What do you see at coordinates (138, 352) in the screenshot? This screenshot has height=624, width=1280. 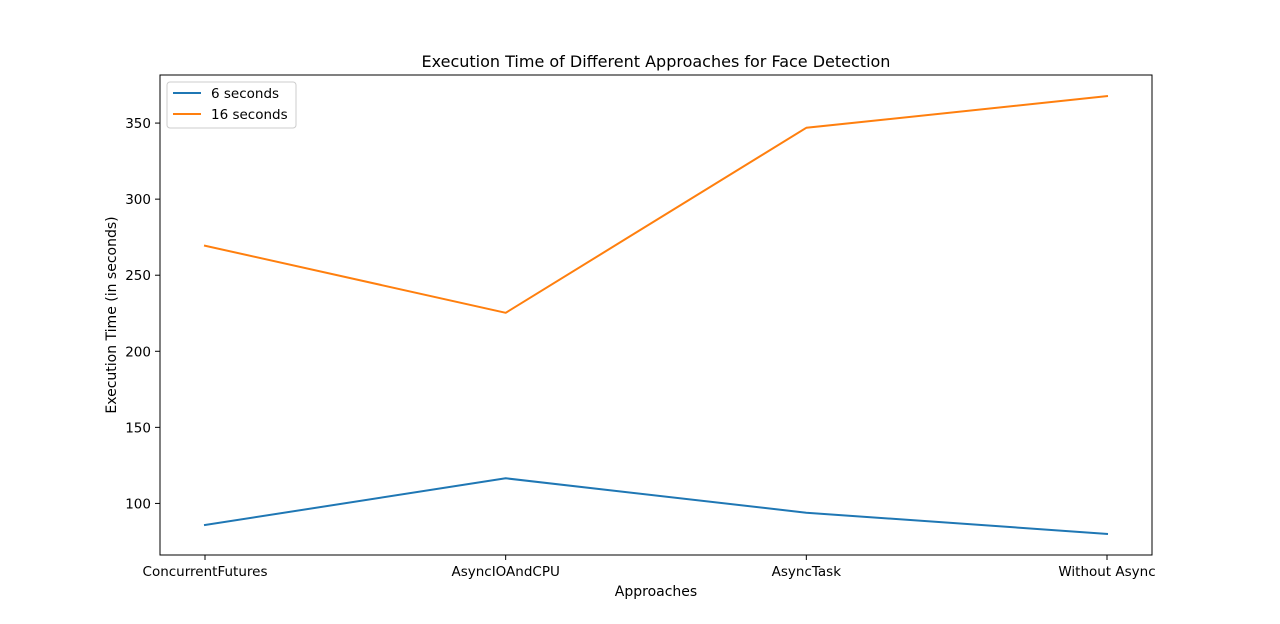 I see `y-tick-label: 200` at bounding box center [138, 352].